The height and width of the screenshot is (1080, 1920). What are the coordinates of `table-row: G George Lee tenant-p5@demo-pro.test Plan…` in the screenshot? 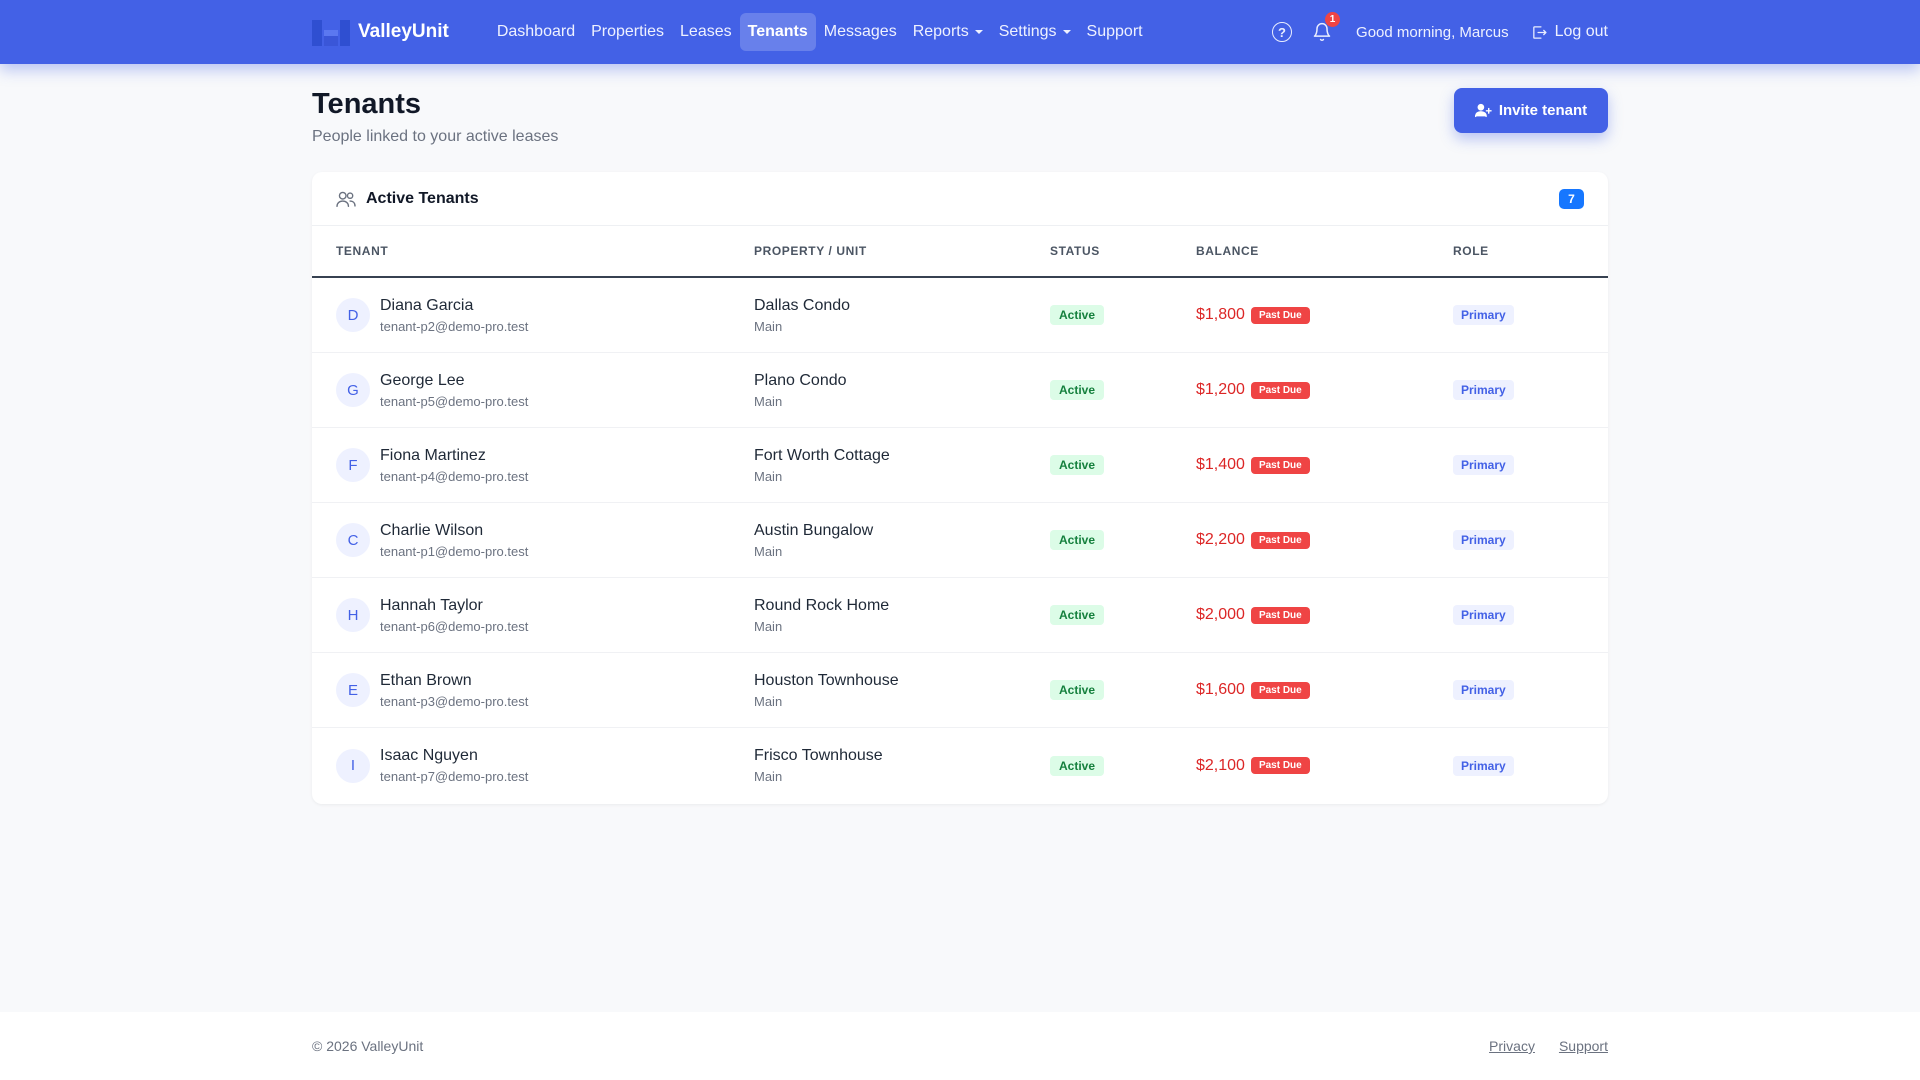 It's located at (960, 390).